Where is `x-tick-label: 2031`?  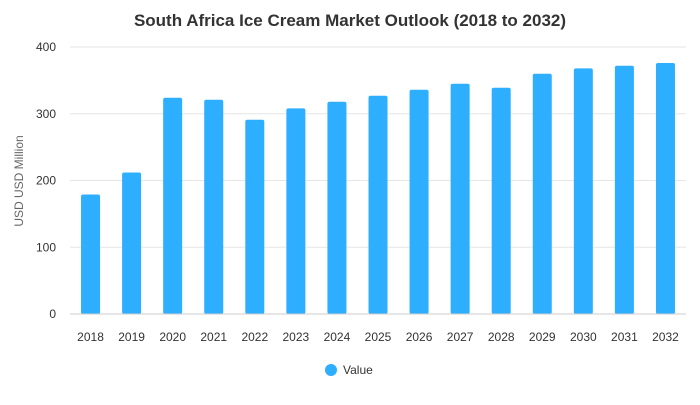
x-tick-label: 2031 is located at coordinates (624, 337).